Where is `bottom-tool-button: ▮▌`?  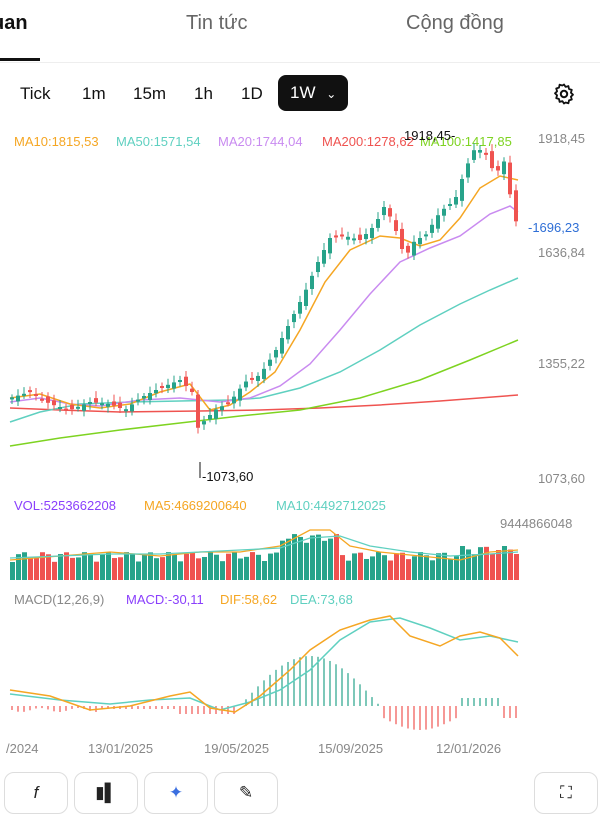
bottom-tool-button: ▮▌ is located at coordinates (106, 793).